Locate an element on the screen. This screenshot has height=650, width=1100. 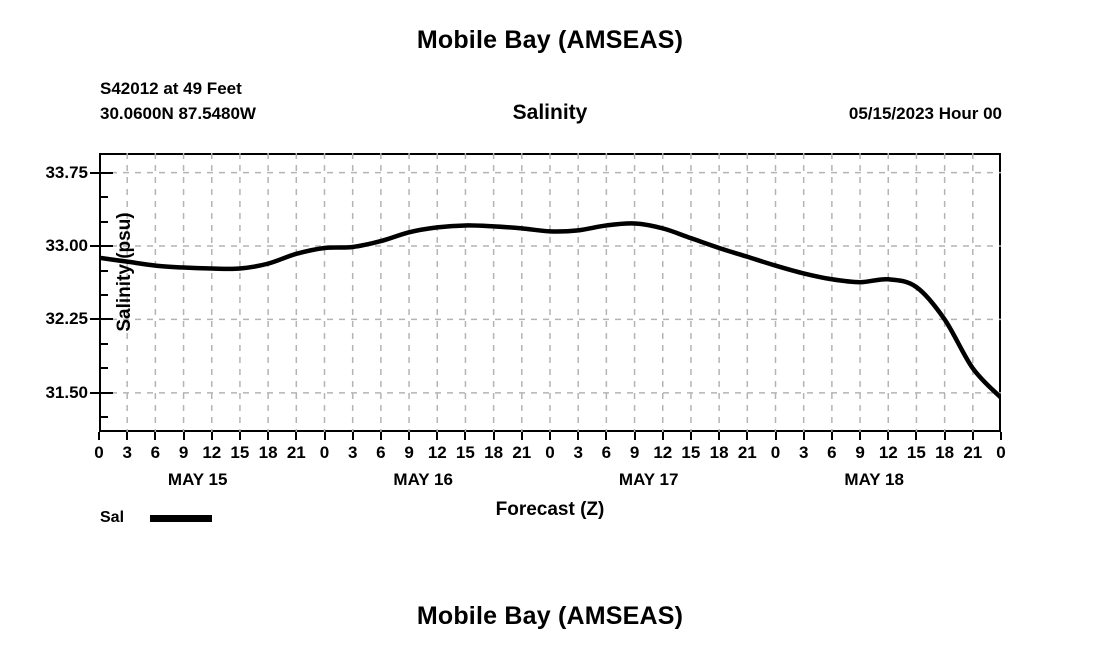
page-title-top: Mobile Bay (AMSEAS) is located at coordinates (550, 40).